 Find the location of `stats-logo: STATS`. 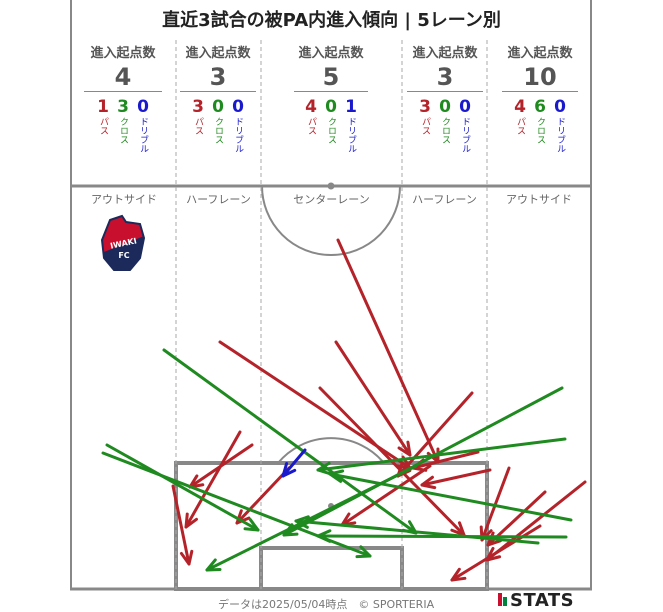

stats-logo: STATS is located at coordinates (536, 600).